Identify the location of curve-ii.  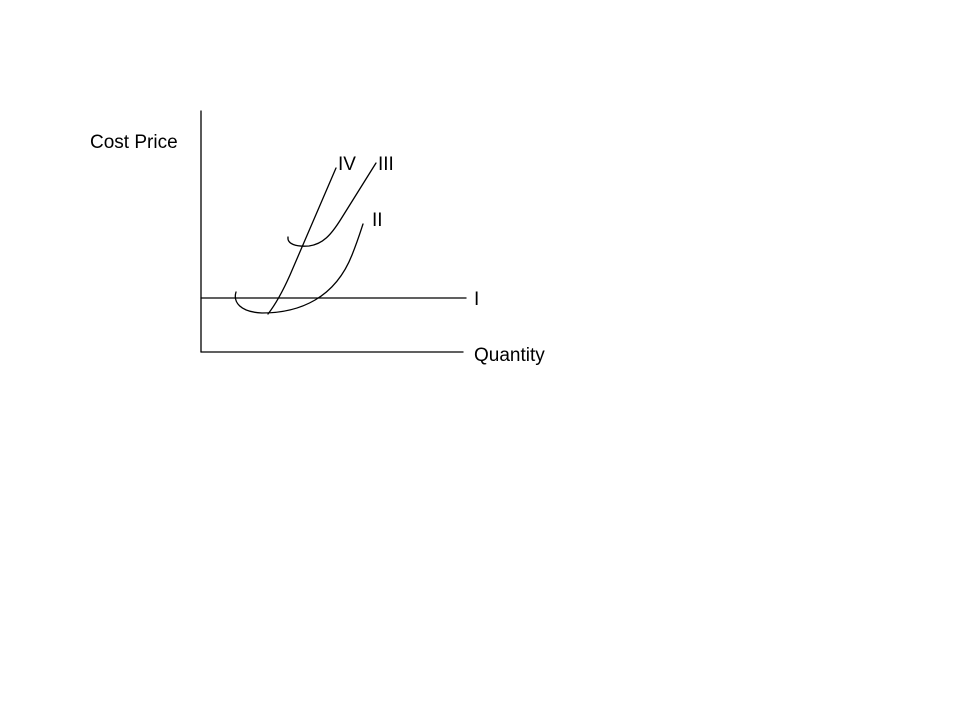
(299, 268).